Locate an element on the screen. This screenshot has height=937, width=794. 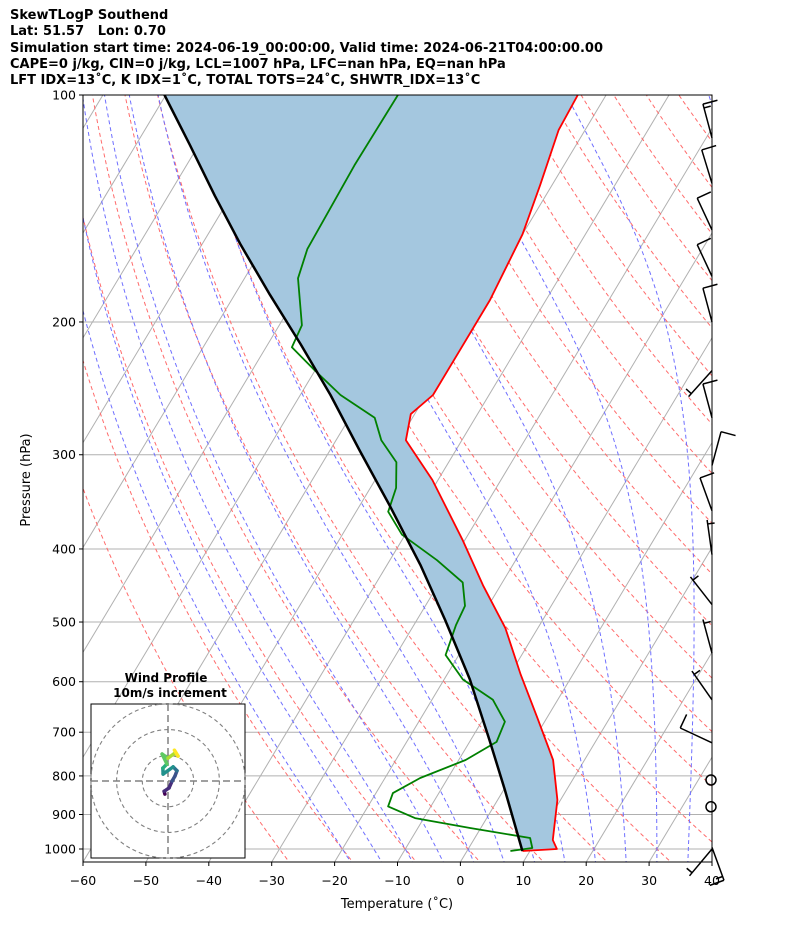
y-tick-label: 1000 is located at coordinates (60, 849).